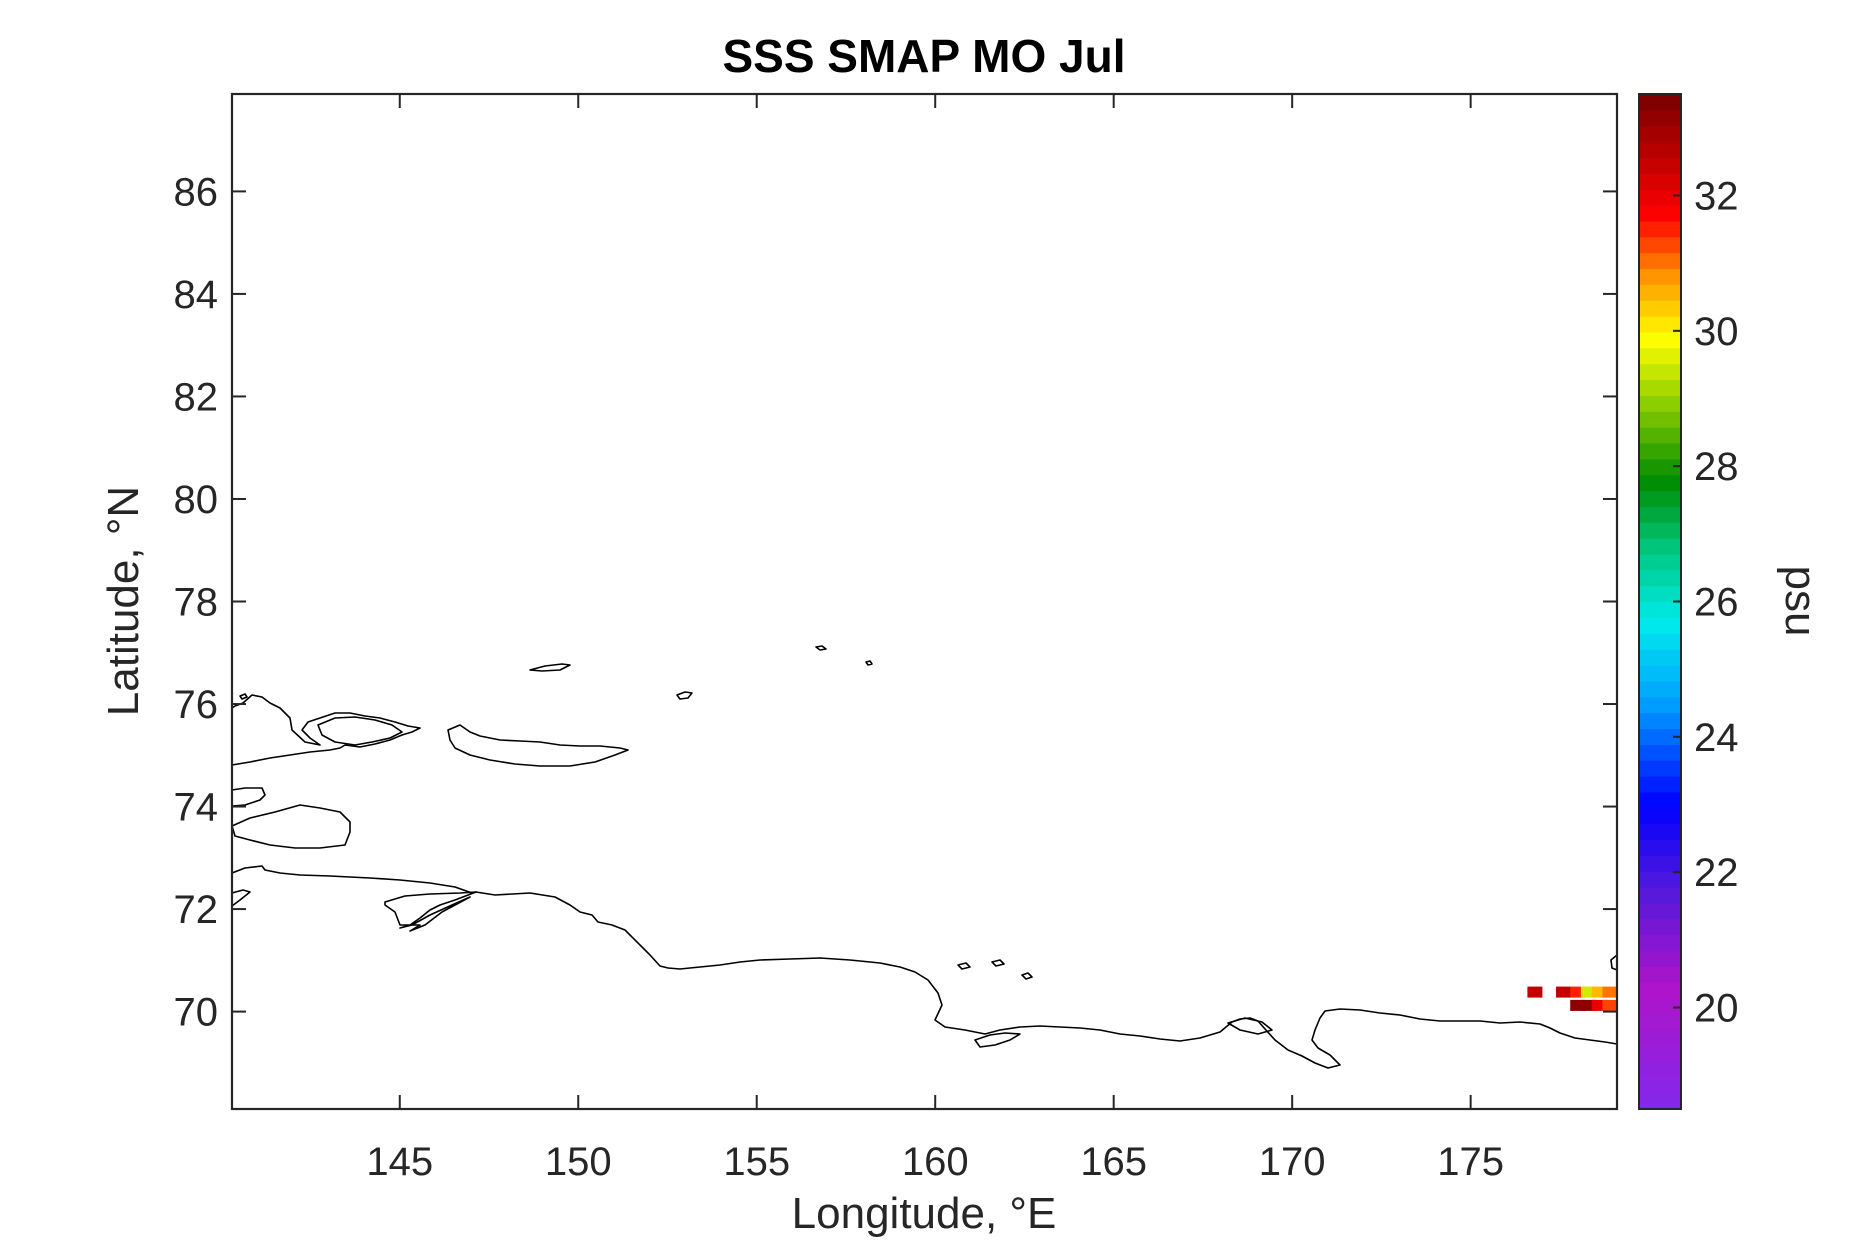 The image size is (1875, 1250). I want to click on island-kotelny, so click(326, 730).